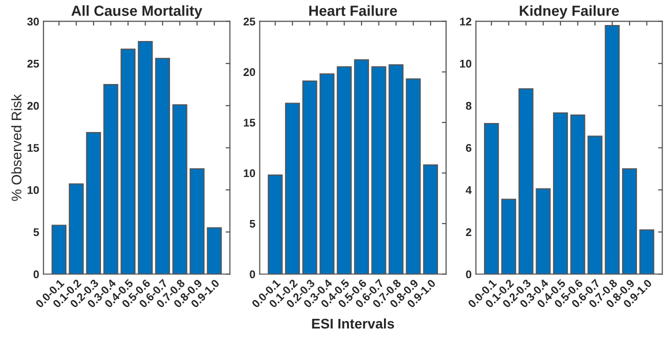  I want to click on chart-title: All Cause Mortality, so click(136, 12).